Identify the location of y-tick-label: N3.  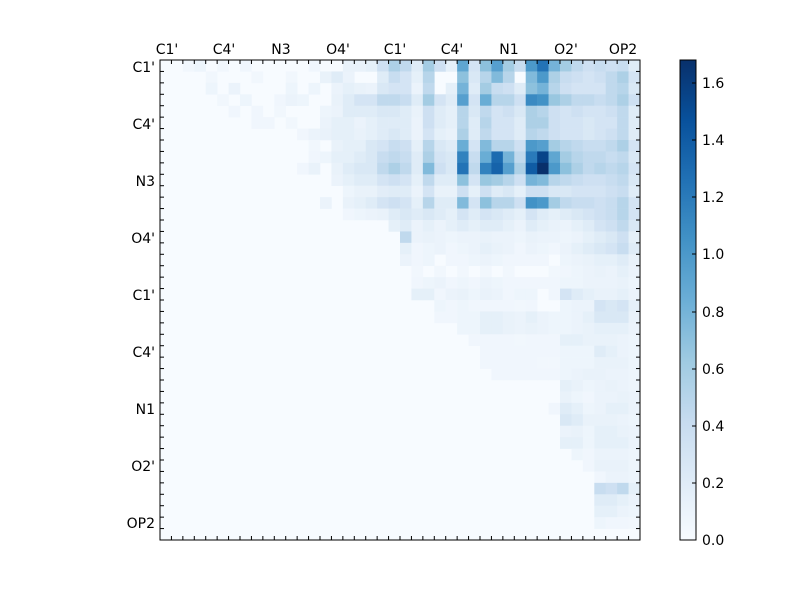
(145, 182).